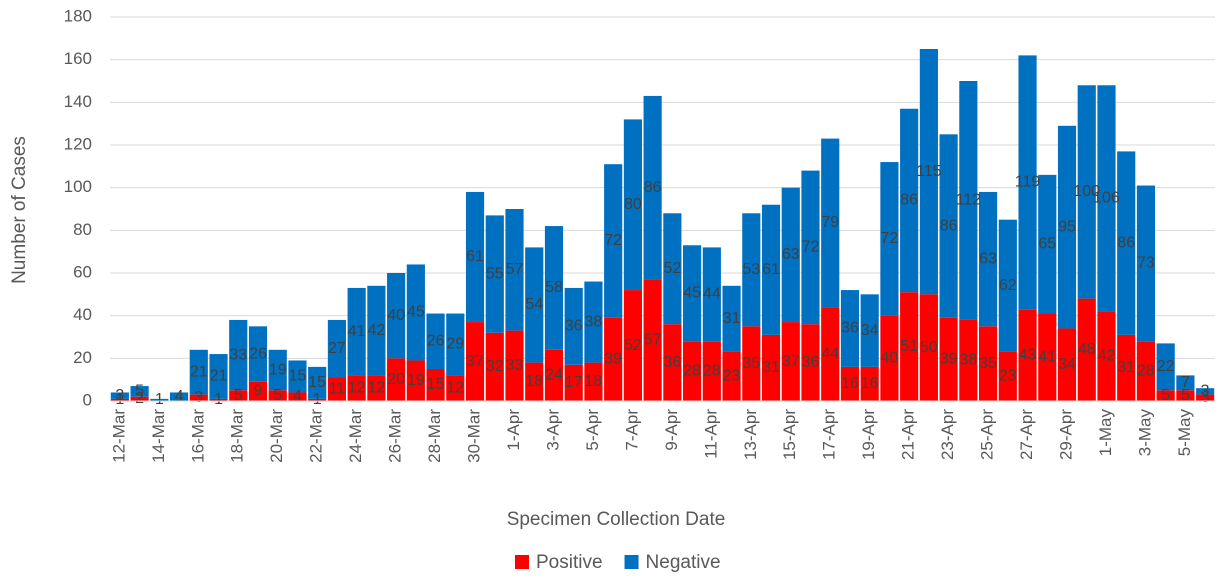  What do you see at coordinates (987, 434) in the screenshot?
I see `x-tick-label: 25-Apr` at bounding box center [987, 434].